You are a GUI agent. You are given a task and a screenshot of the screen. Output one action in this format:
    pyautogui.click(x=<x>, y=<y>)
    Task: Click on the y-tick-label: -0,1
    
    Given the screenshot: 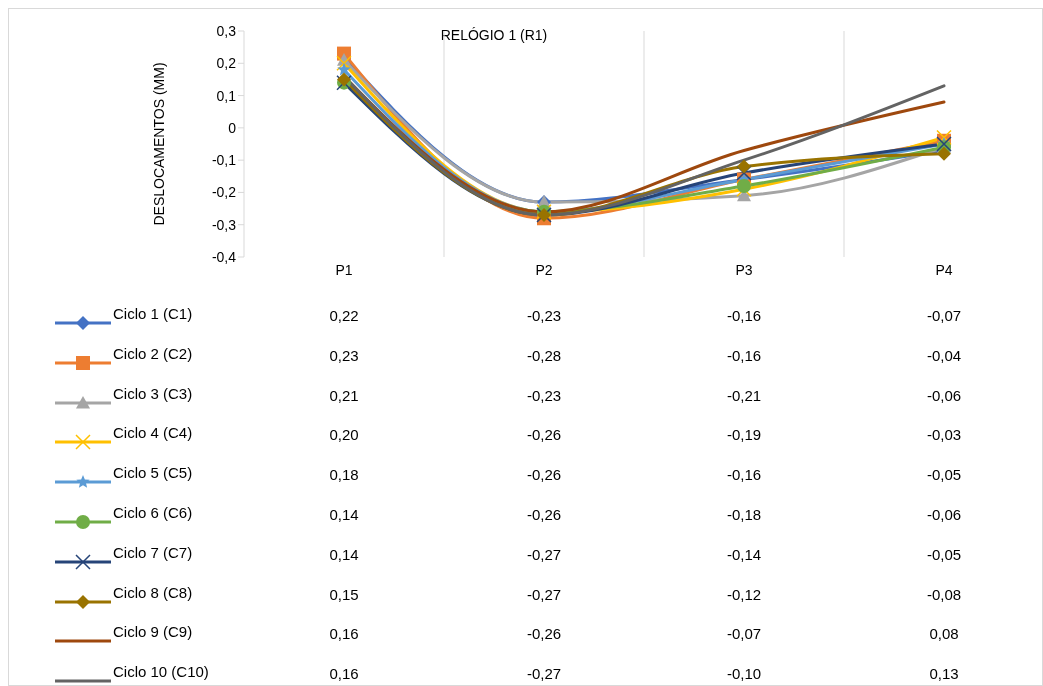 What is the action you would take?
    pyautogui.click(x=224, y=160)
    